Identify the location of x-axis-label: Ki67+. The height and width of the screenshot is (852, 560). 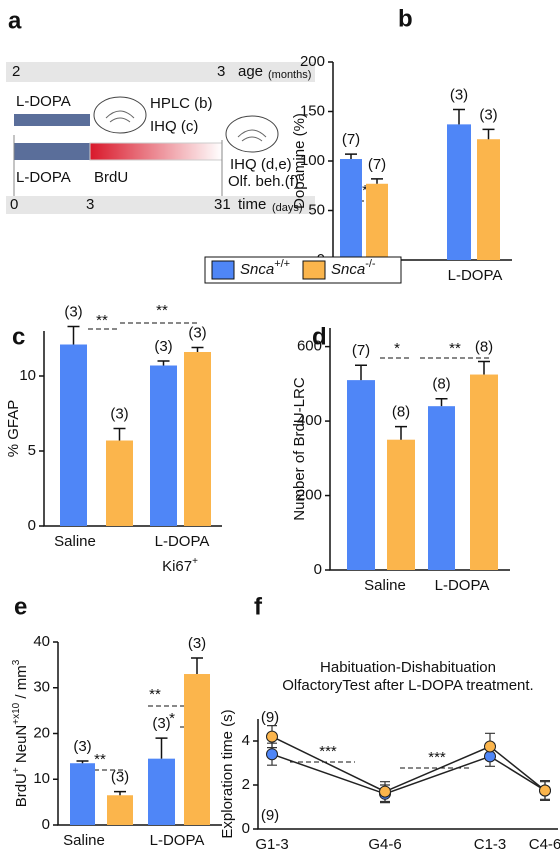
(180, 565).